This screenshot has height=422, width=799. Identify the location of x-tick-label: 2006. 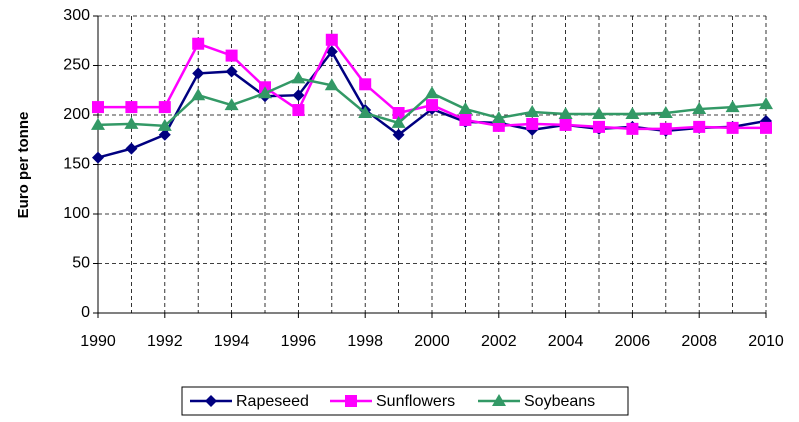
(633, 341).